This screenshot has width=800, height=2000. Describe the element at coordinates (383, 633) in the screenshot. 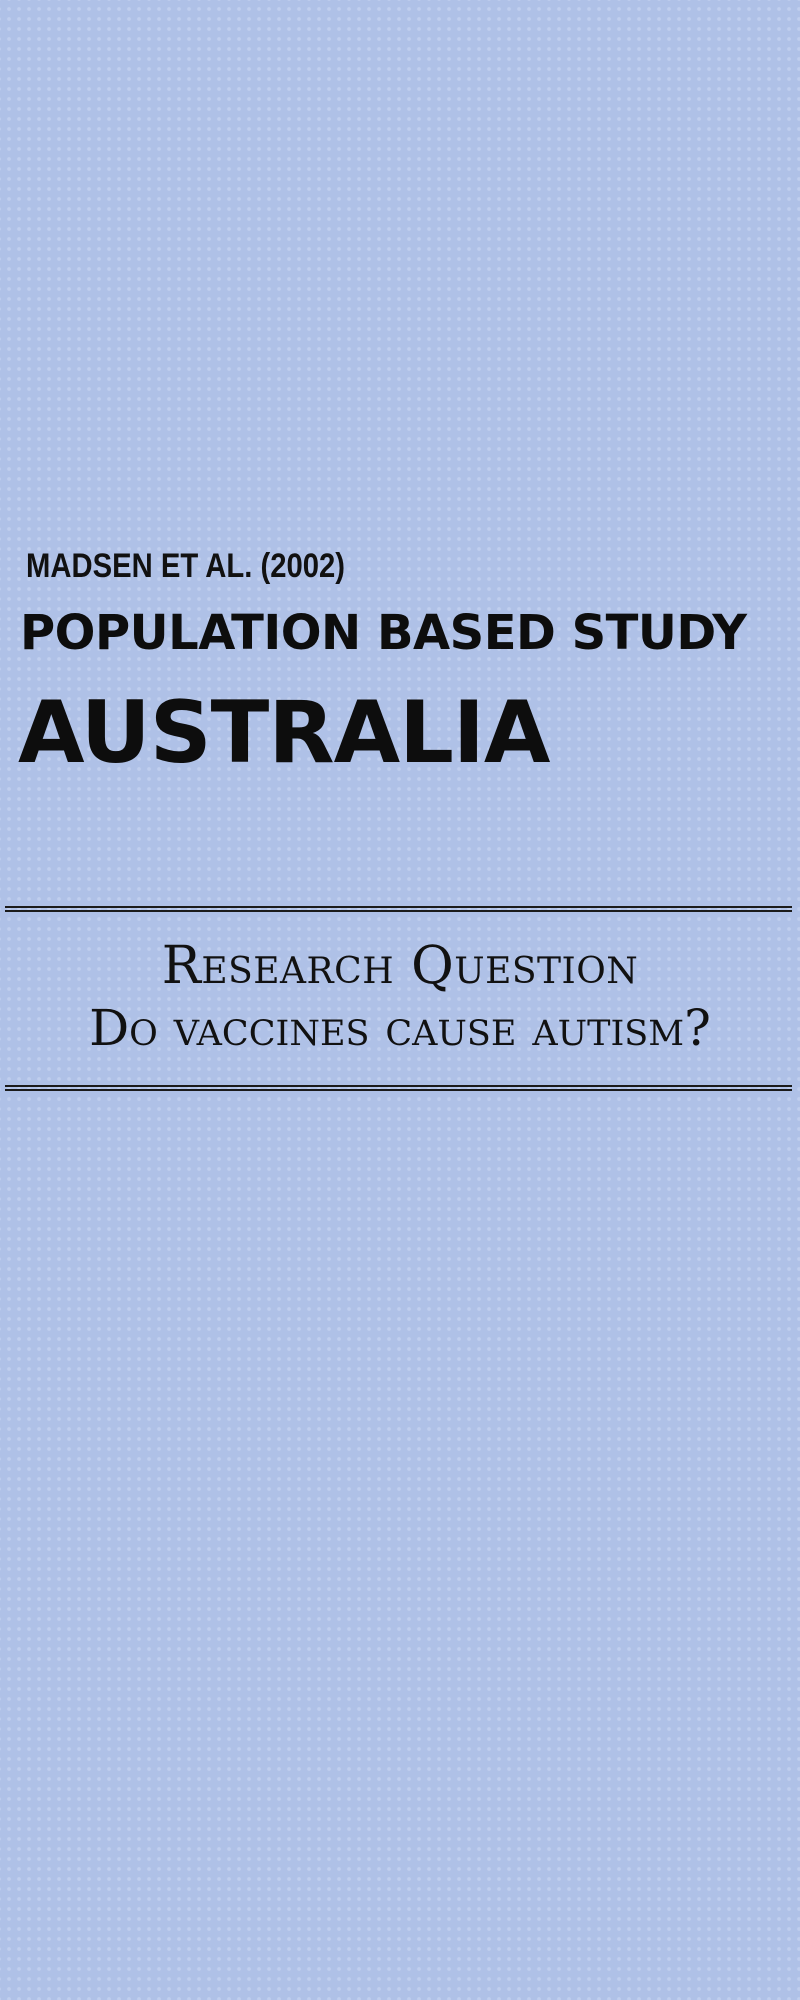

I see `study-type-heading: POPULATION BASED STUDY` at that location.